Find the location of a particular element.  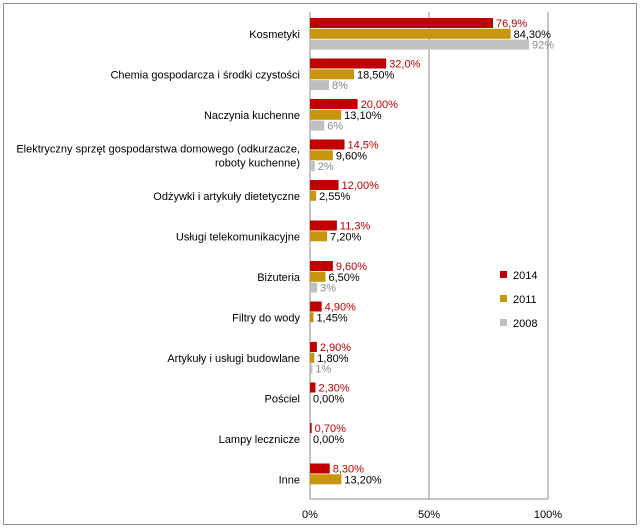

legend-label: 2008 is located at coordinates (525, 324).